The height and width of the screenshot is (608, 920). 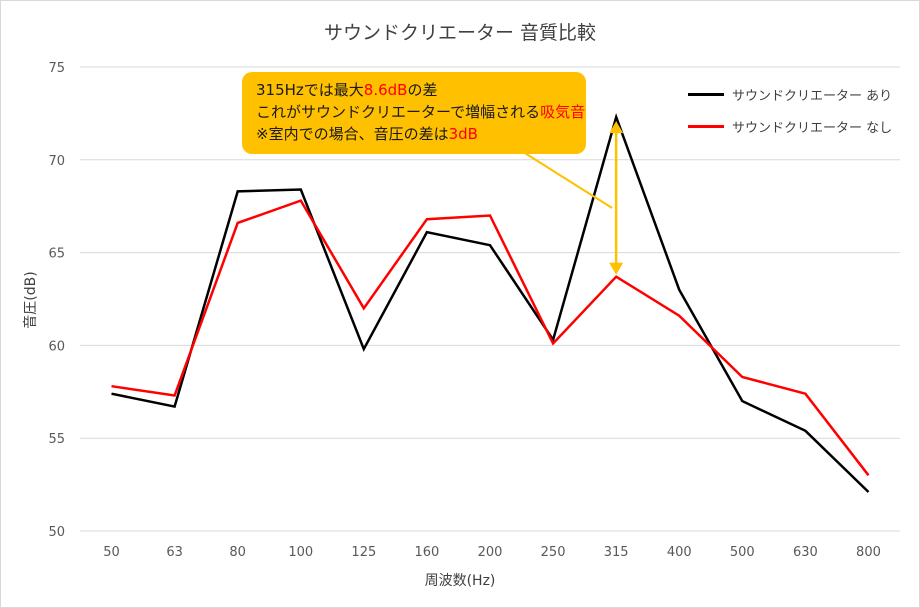 What do you see at coordinates (706, 126) in the screenshot?
I see `legend-swatch-without` at bounding box center [706, 126].